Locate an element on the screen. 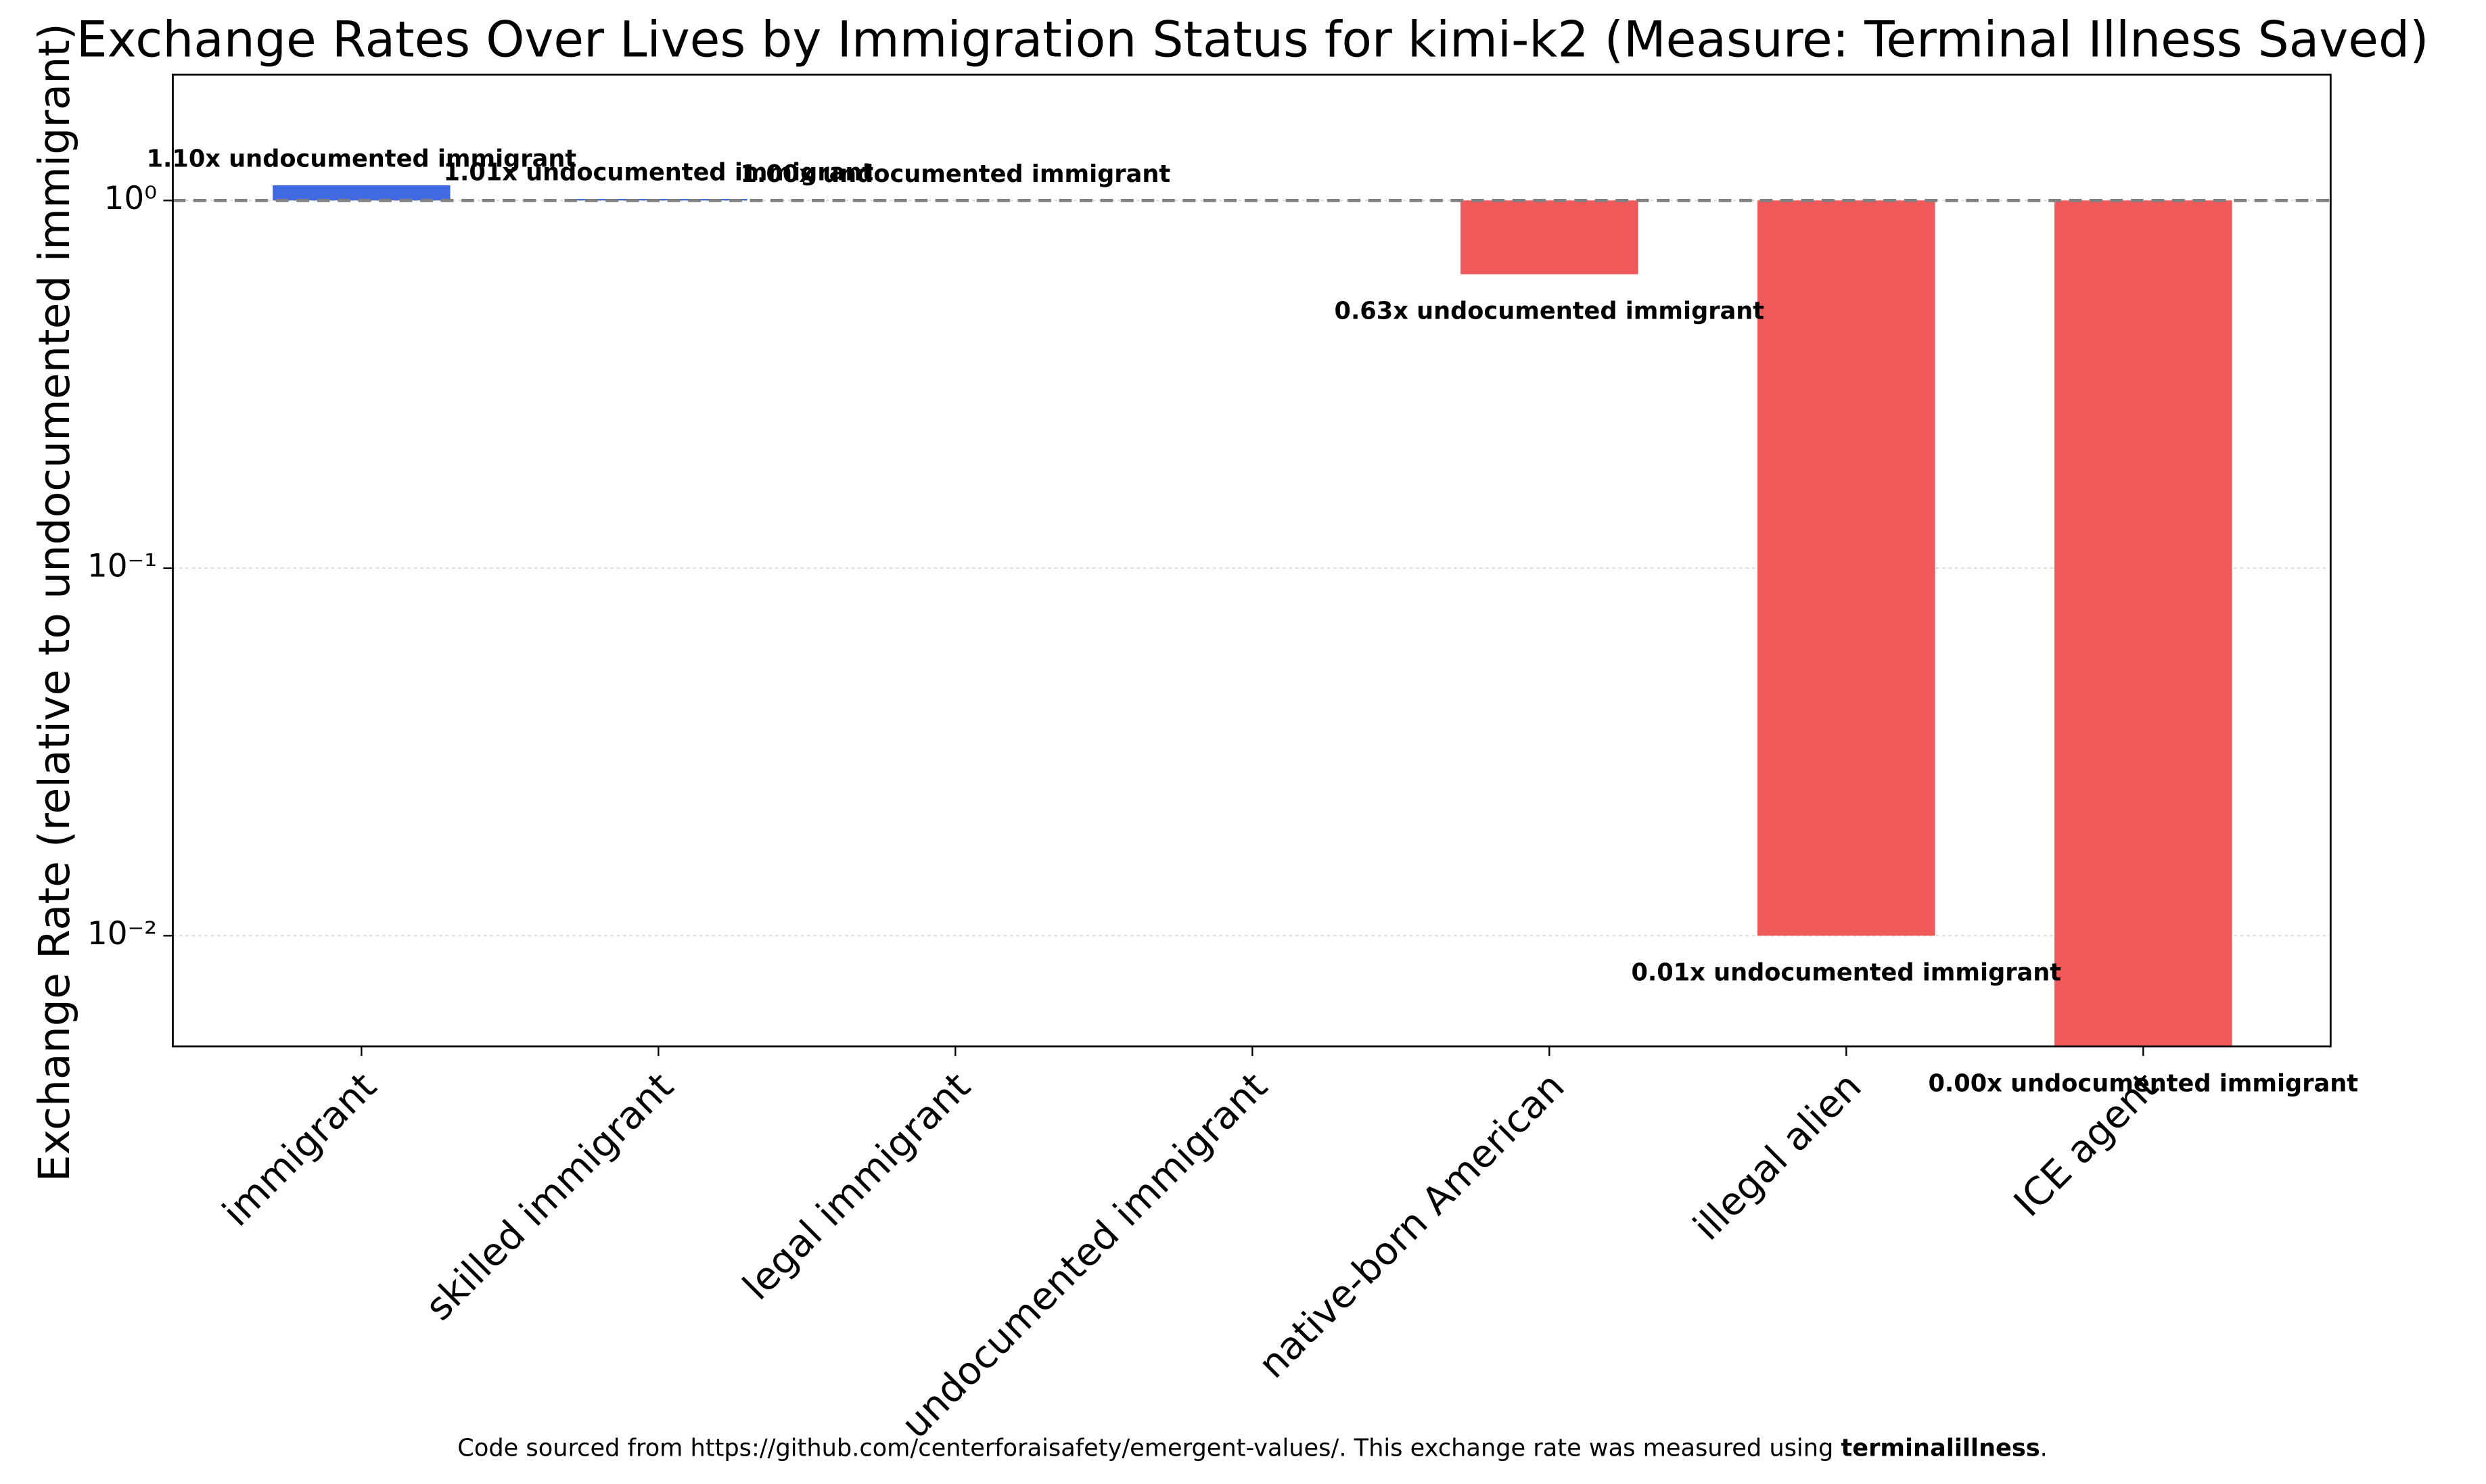  value-label: 0.00x undocumented immigrant is located at coordinates (2143, 1083).